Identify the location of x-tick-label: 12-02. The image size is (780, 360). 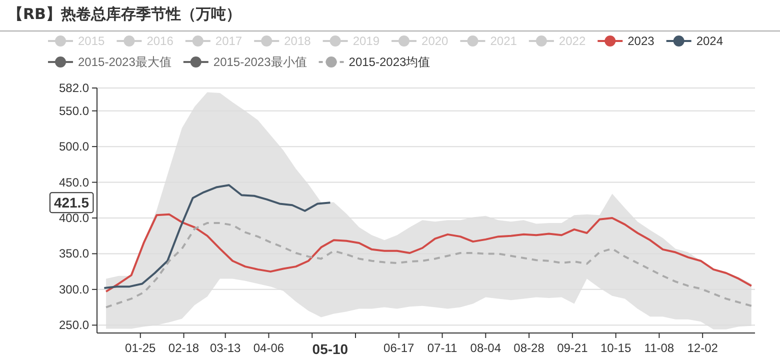
(702, 348).